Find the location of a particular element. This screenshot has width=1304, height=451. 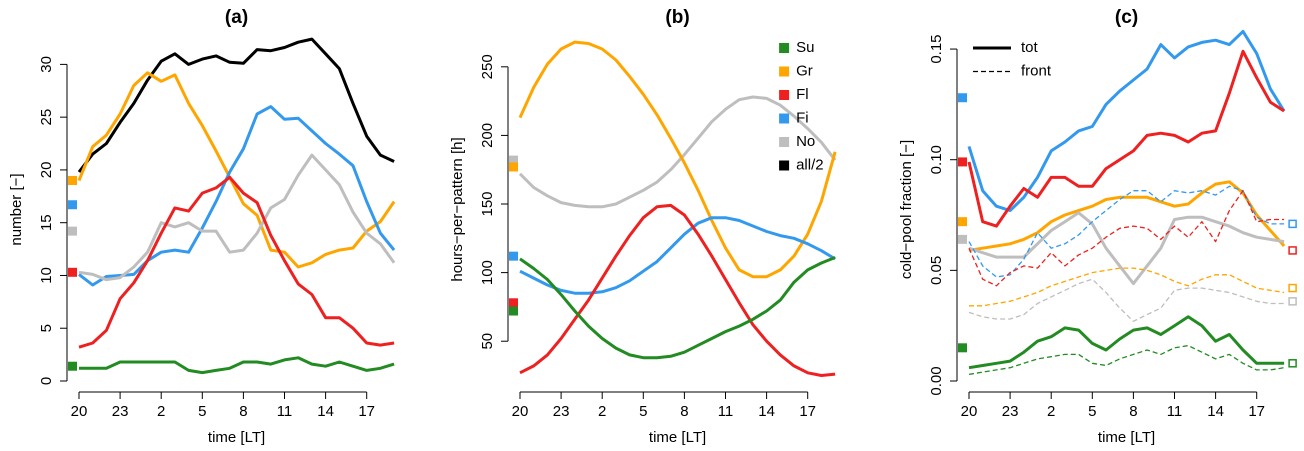

legend-label: Gr is located at coordinates (804, 70).